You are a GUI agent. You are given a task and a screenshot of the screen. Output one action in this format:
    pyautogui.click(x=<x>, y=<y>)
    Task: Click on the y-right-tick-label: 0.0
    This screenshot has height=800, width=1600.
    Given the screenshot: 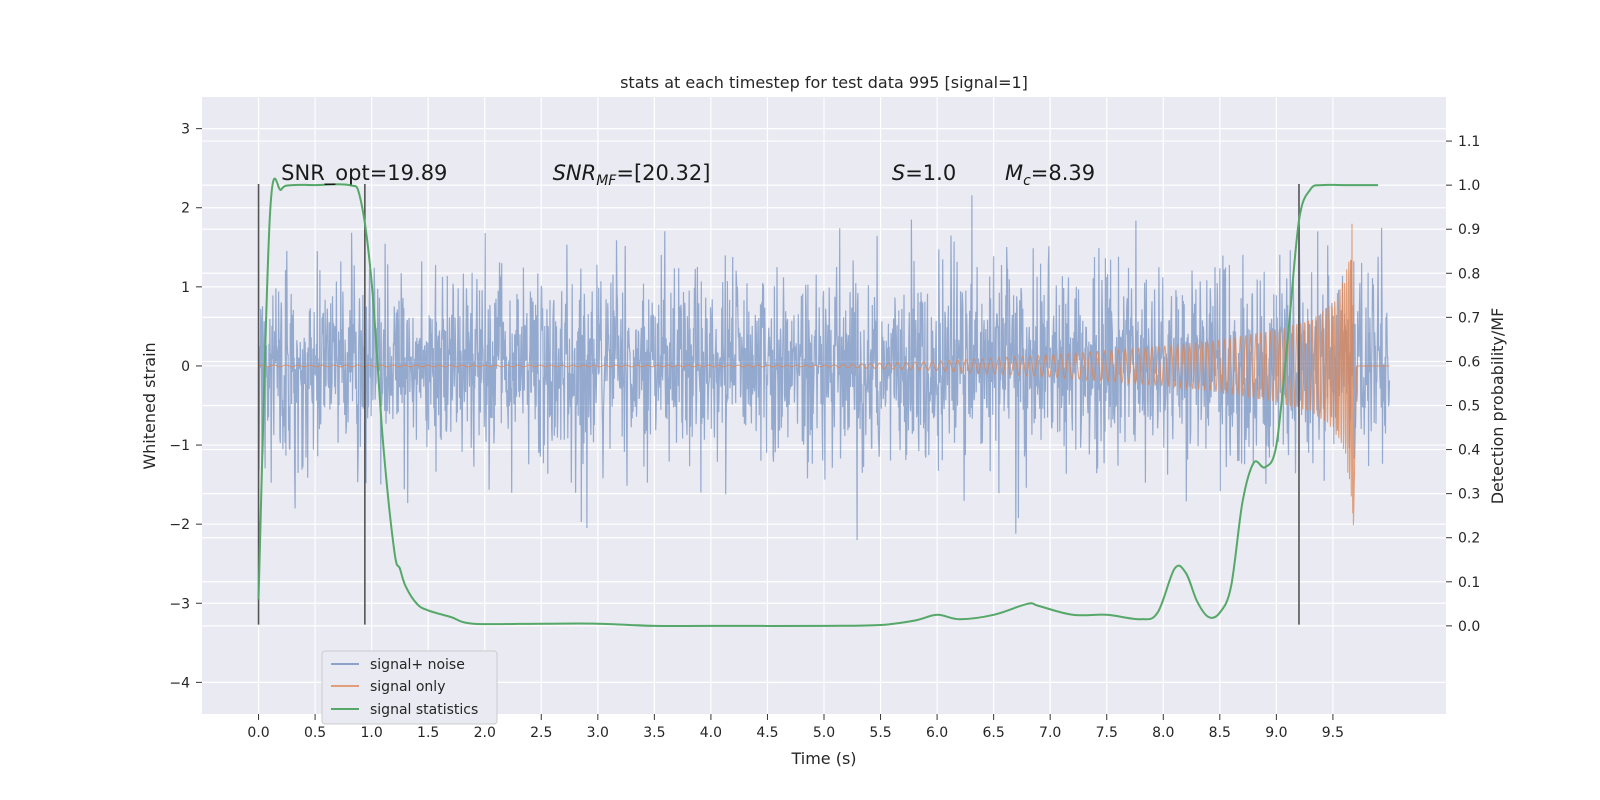 What is the action you would take?
    pyautogui.click(x=1469, y=627)
    